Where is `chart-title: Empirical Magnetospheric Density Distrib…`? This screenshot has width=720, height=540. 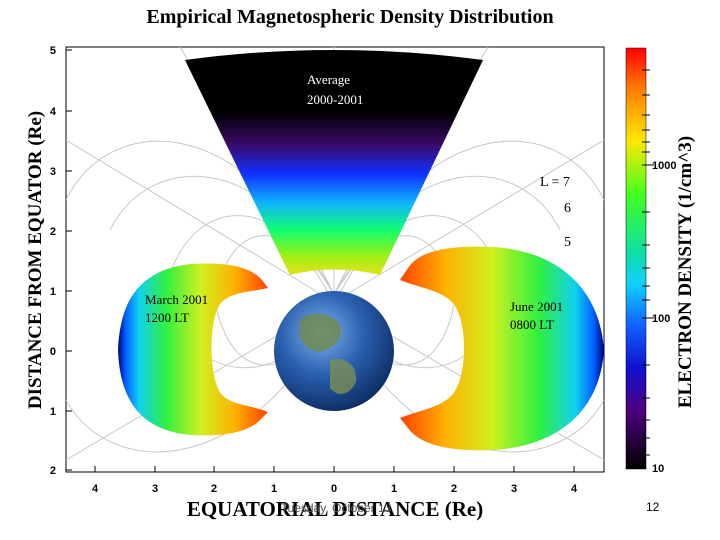
chart-title: Empirical Magnetospheric Density Distrib… is located at coordinates (350, 17).